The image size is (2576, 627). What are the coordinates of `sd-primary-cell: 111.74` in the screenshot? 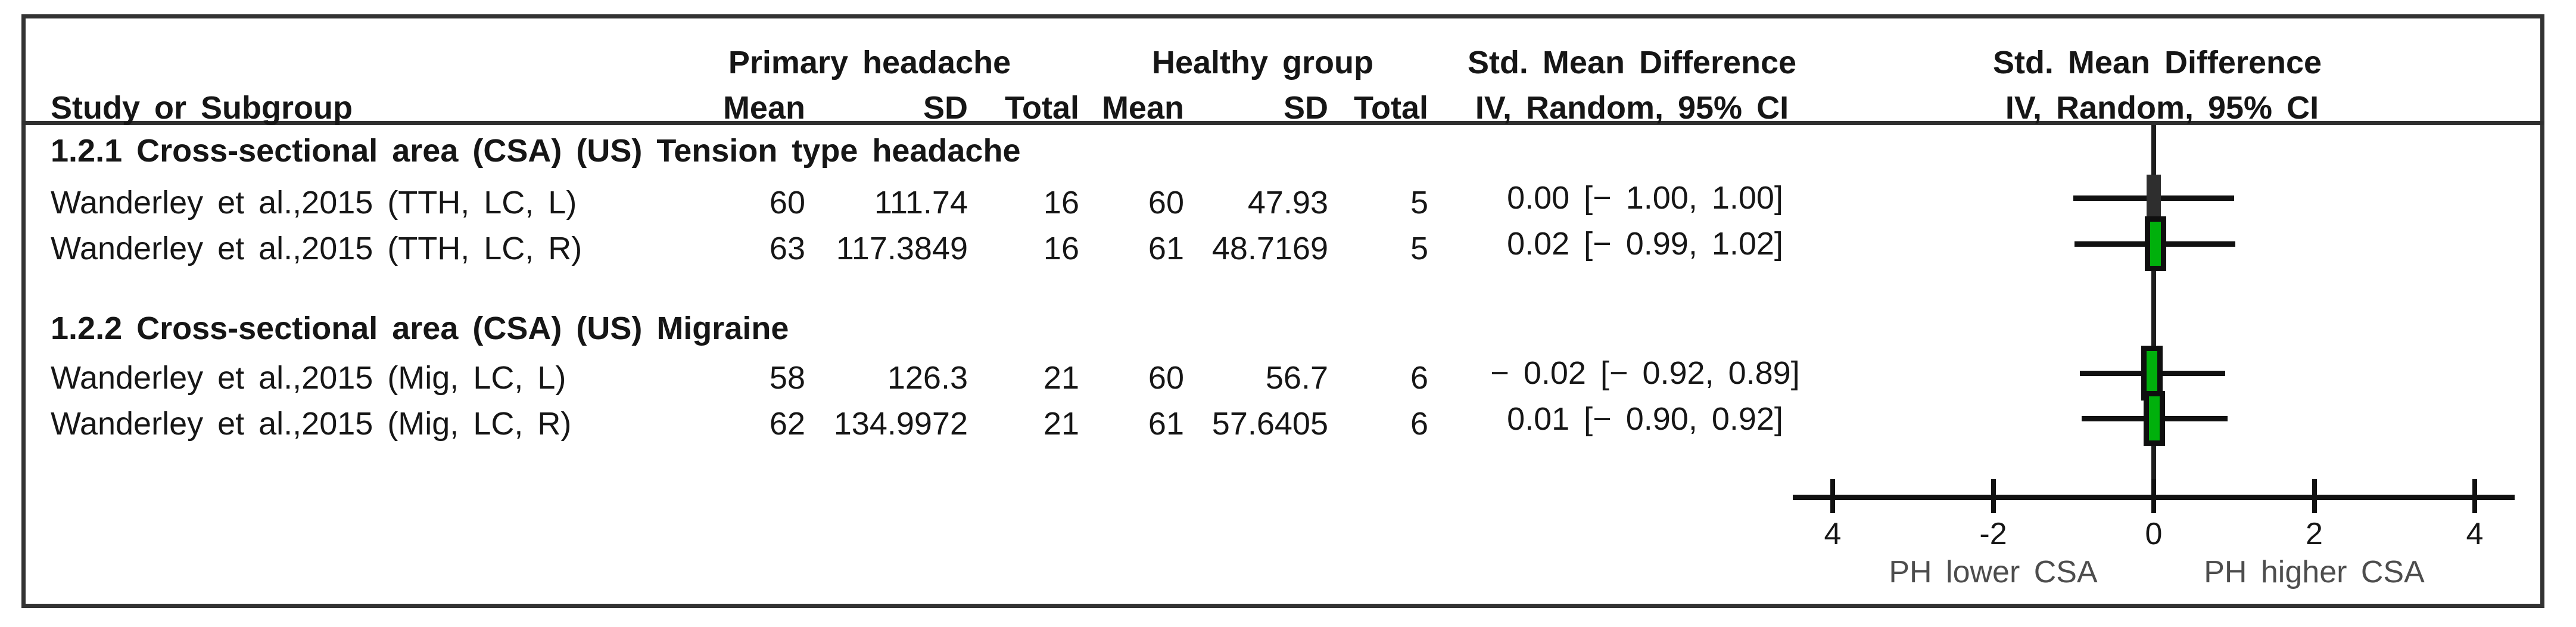 It's located at (921, 203).